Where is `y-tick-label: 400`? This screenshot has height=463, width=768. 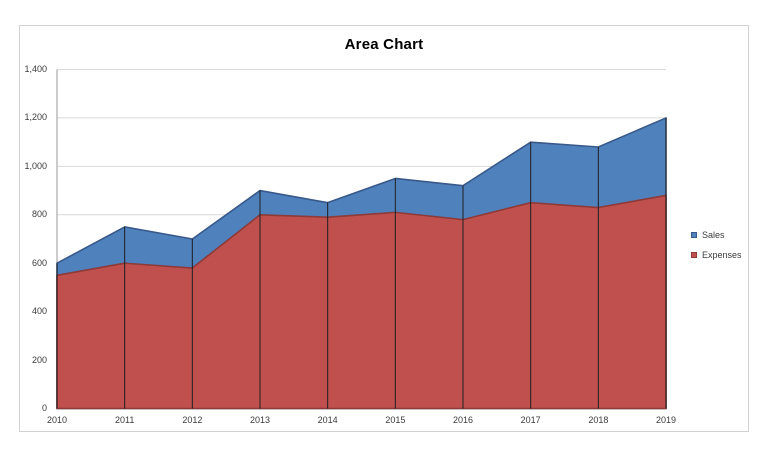 y-tick-label: 400 is located at coordinates (39, 311).